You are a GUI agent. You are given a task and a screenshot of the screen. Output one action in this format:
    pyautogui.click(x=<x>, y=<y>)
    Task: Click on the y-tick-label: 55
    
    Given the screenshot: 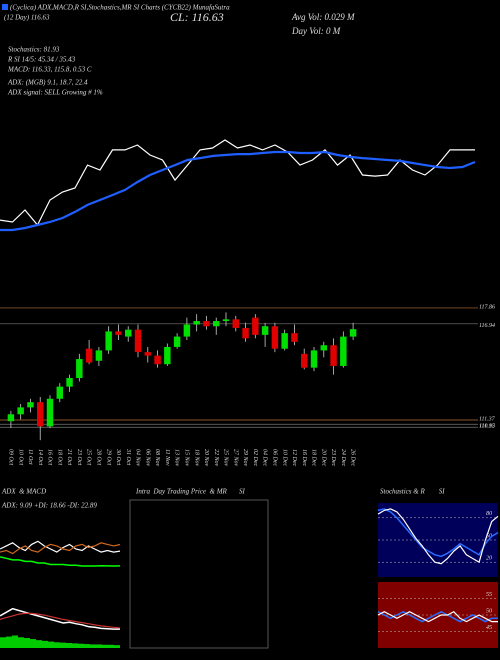 What is the action you would take?
    pyautogui.click(x=489, y=595)
    